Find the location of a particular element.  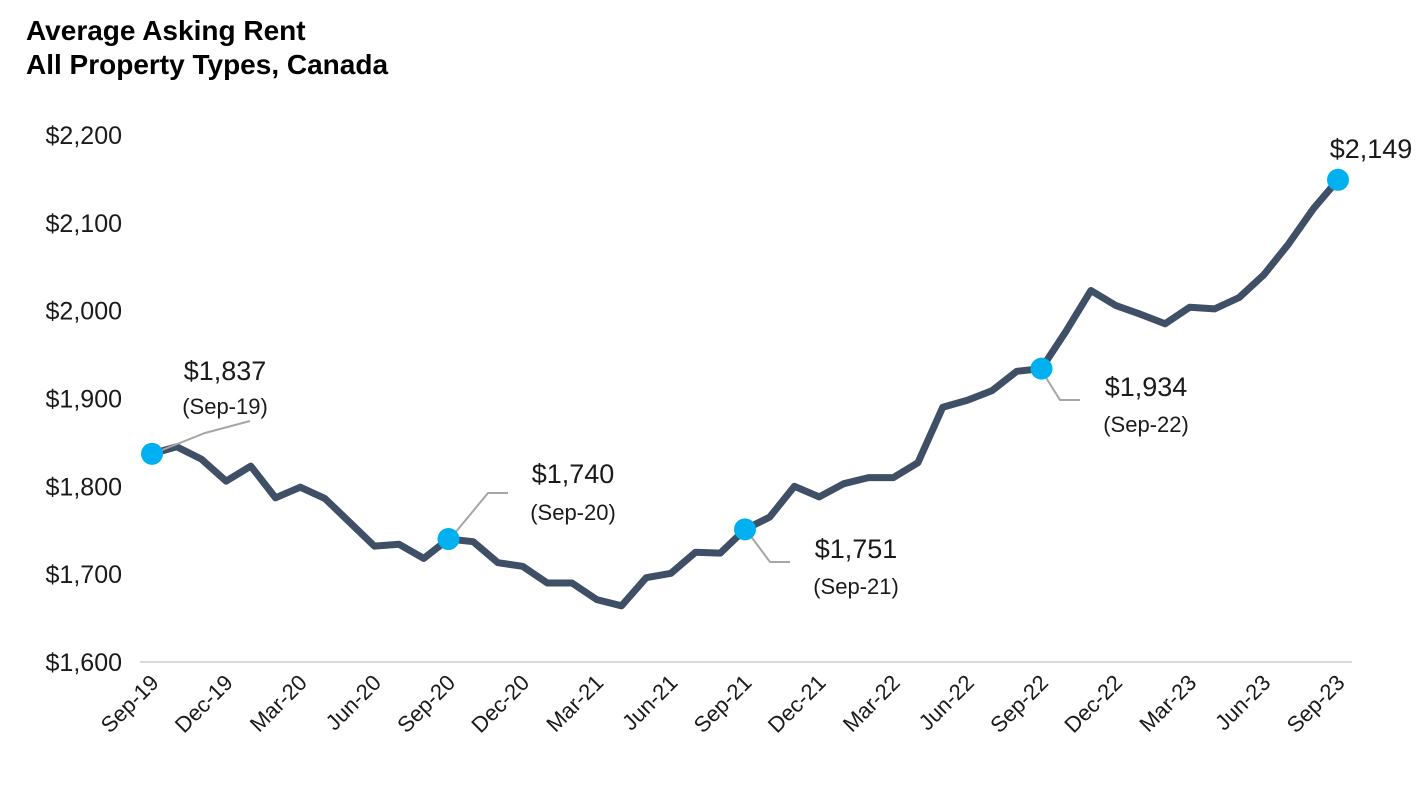

x-tick-label: Jun-21 is located at coordinates (649, 702).